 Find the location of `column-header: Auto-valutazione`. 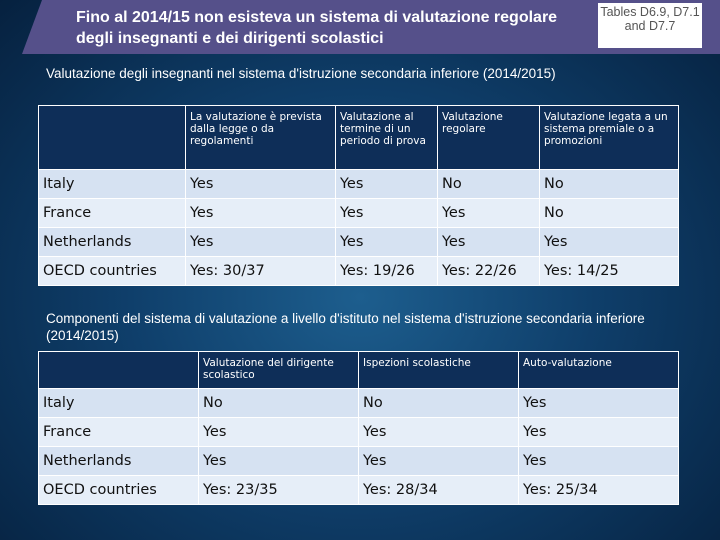

column-header: Auto-valutazione is located at coordinates (598, 370).